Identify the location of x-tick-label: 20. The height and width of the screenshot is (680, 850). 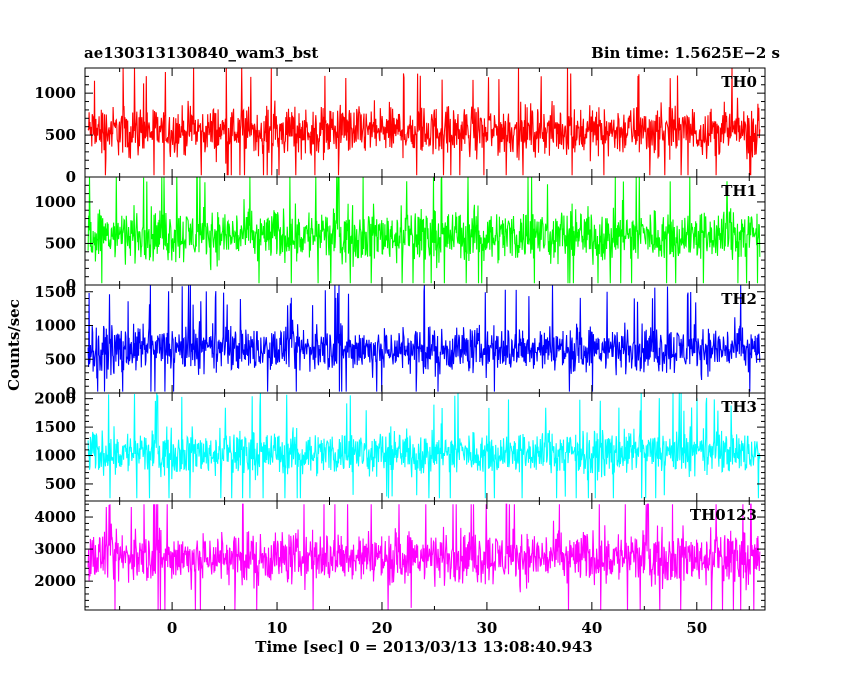
(382, 628).